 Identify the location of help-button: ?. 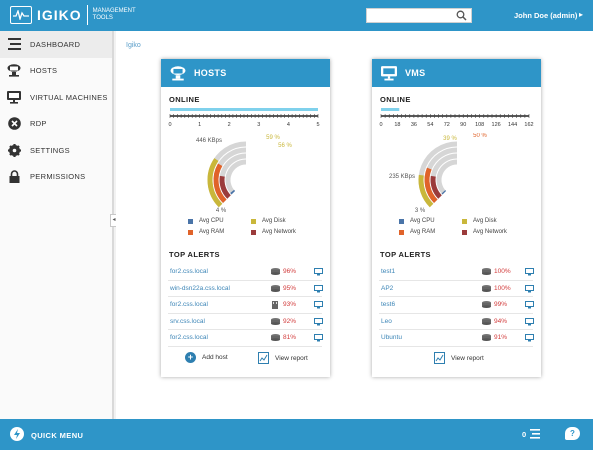
(572, 433).